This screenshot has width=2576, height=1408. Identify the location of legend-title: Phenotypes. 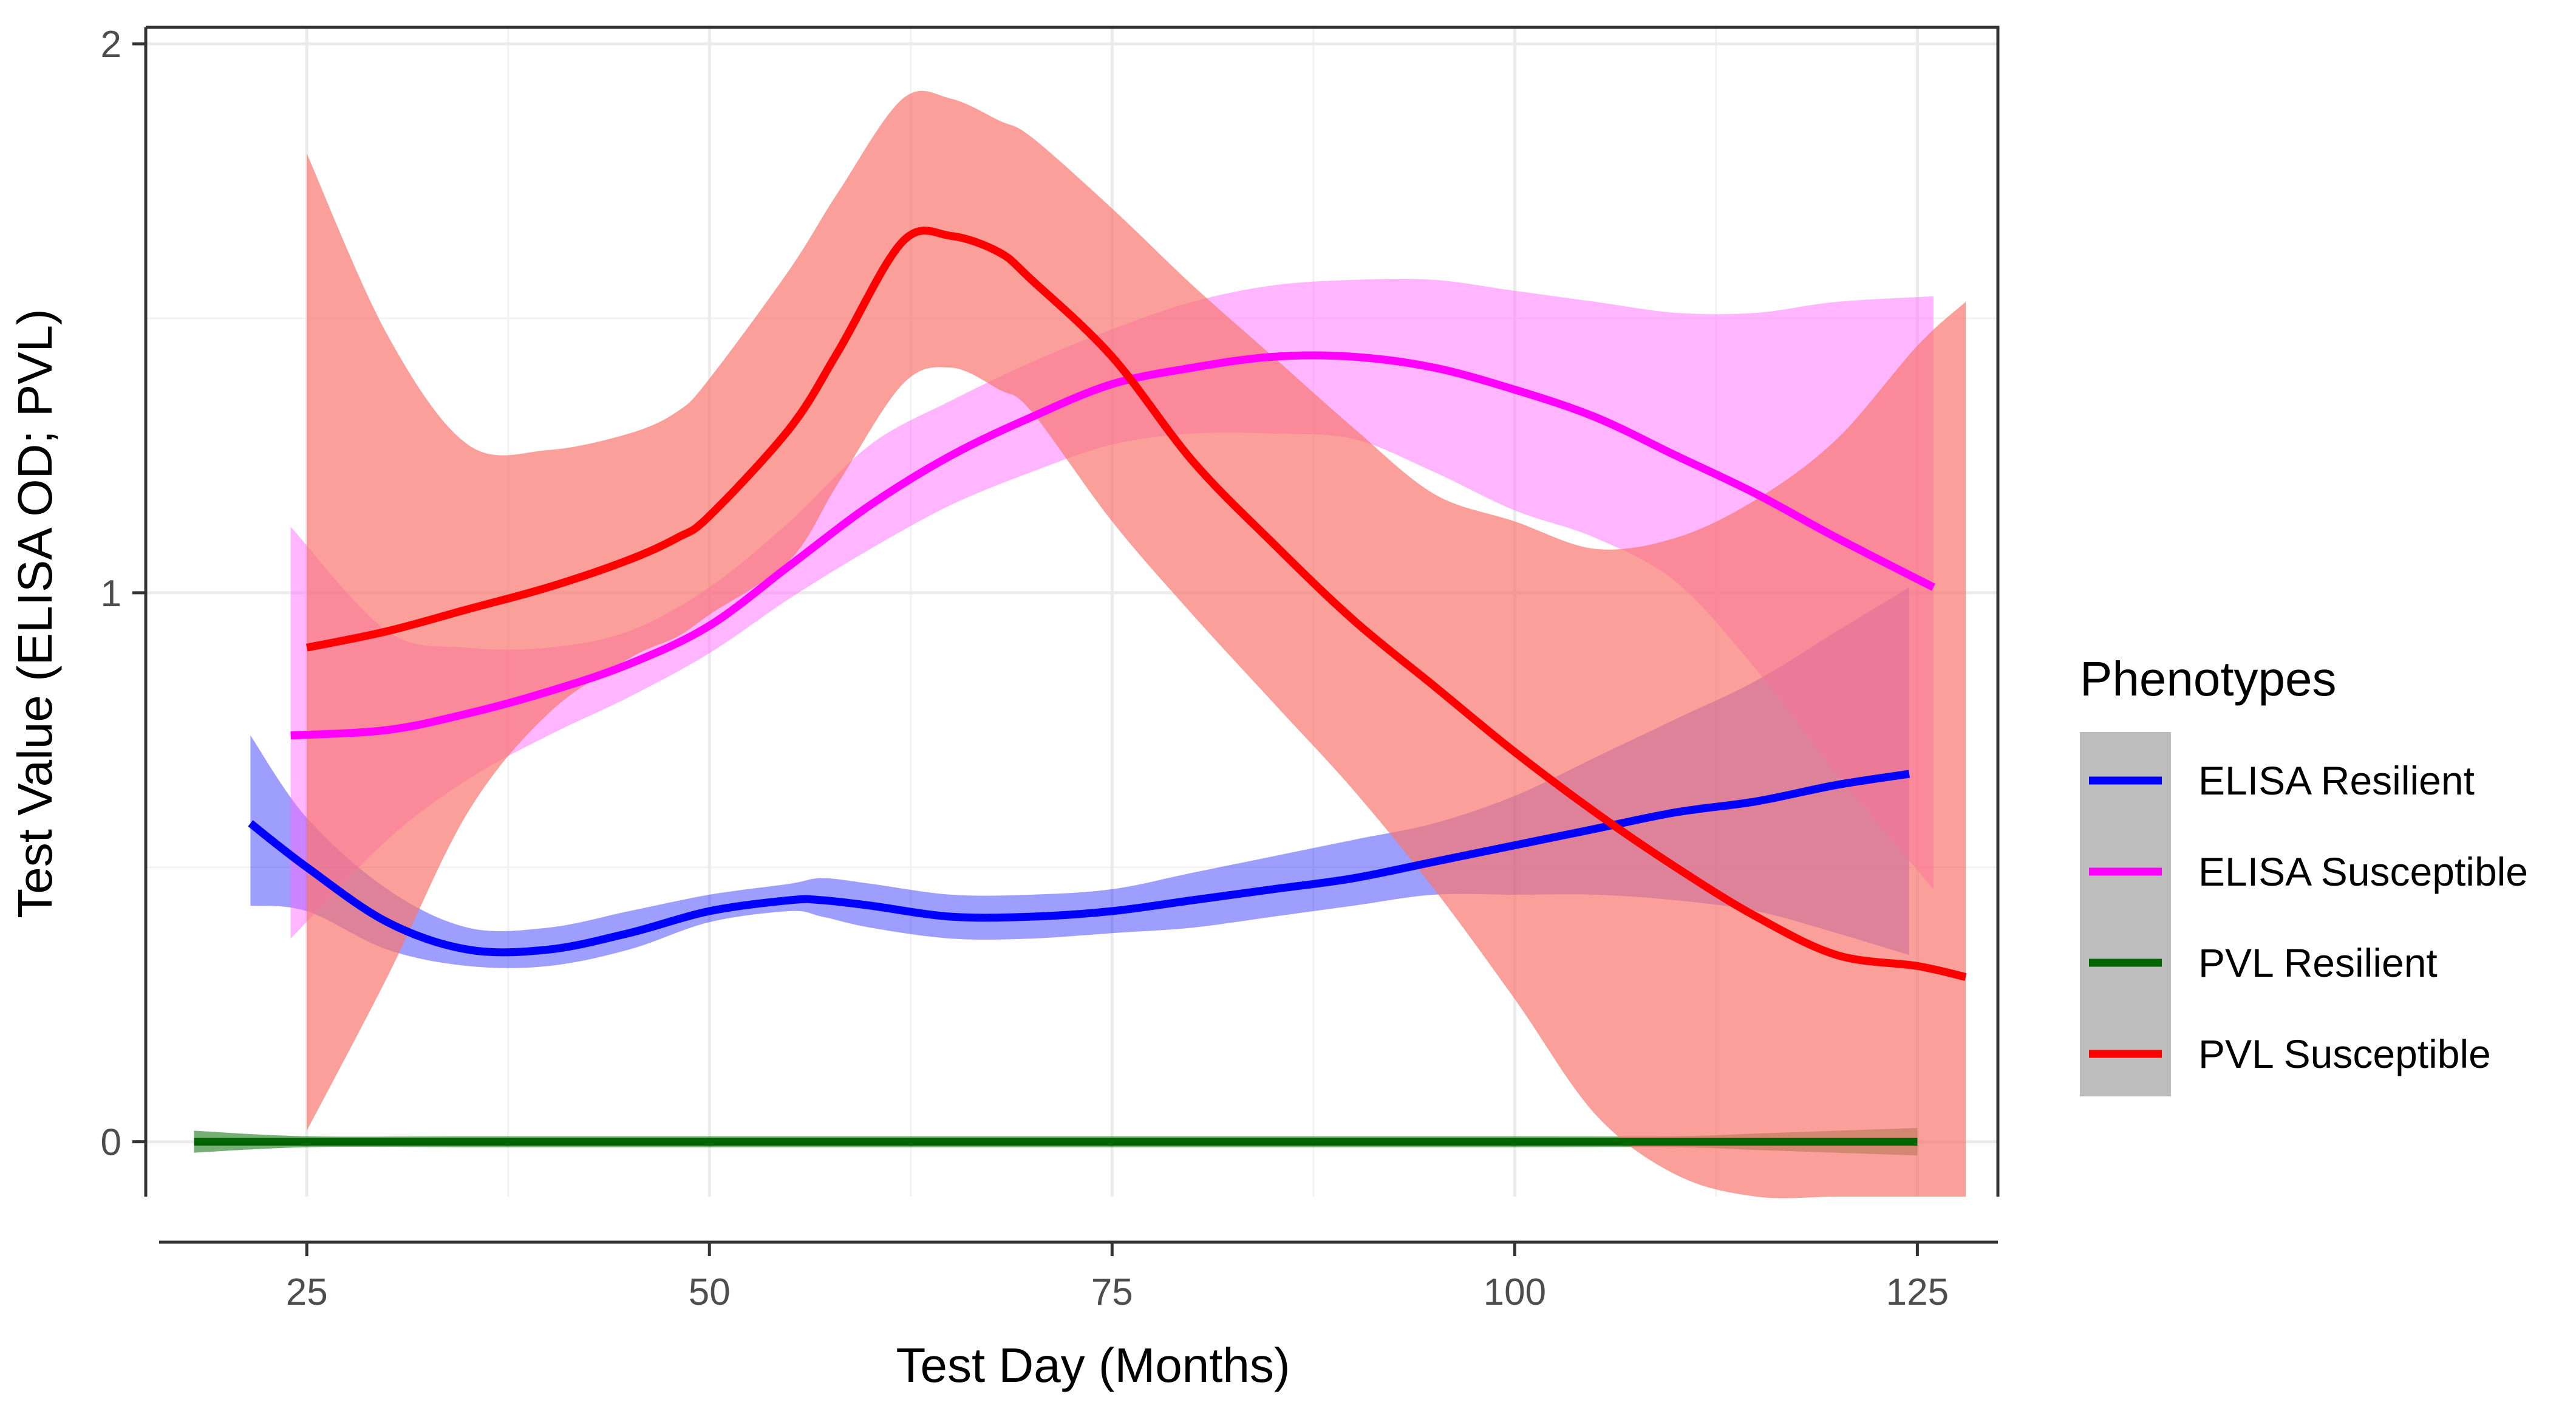
(2208, 679).